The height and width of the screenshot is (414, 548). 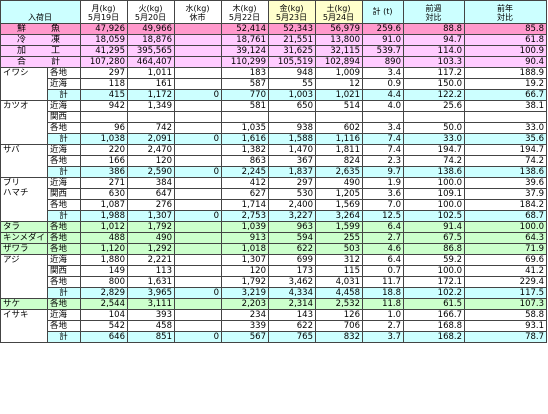 What do you see at coordinates (151, 139) in the screenshot?
I see `fish-value-tue: 2,091` at bounding box center [151, 139].